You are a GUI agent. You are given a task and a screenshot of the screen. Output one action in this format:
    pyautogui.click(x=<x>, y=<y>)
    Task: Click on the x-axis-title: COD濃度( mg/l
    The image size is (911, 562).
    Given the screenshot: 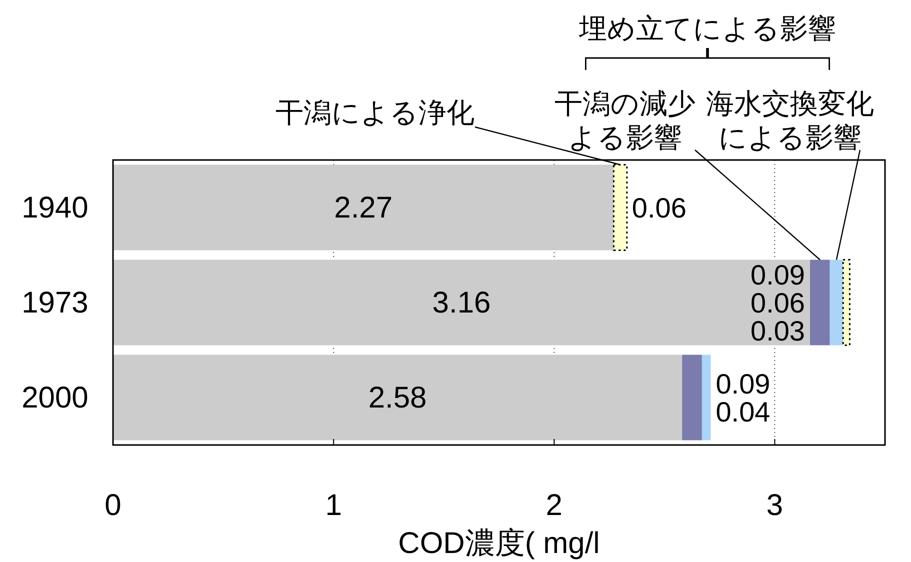 What is the action you would take?
    pyautogui.click(x=499, y=543)
    